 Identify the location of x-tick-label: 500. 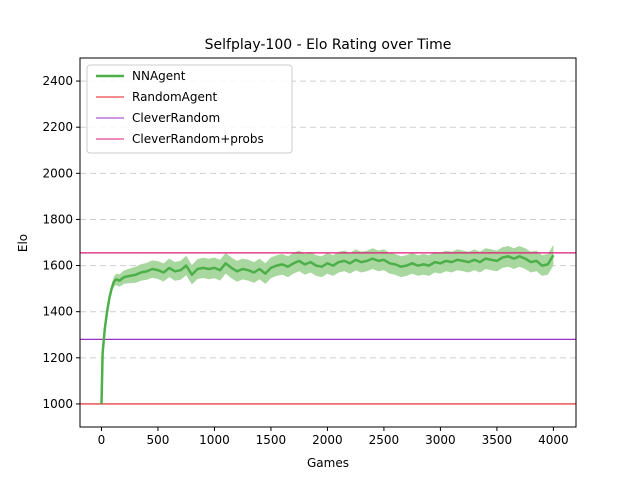
(158, 440).